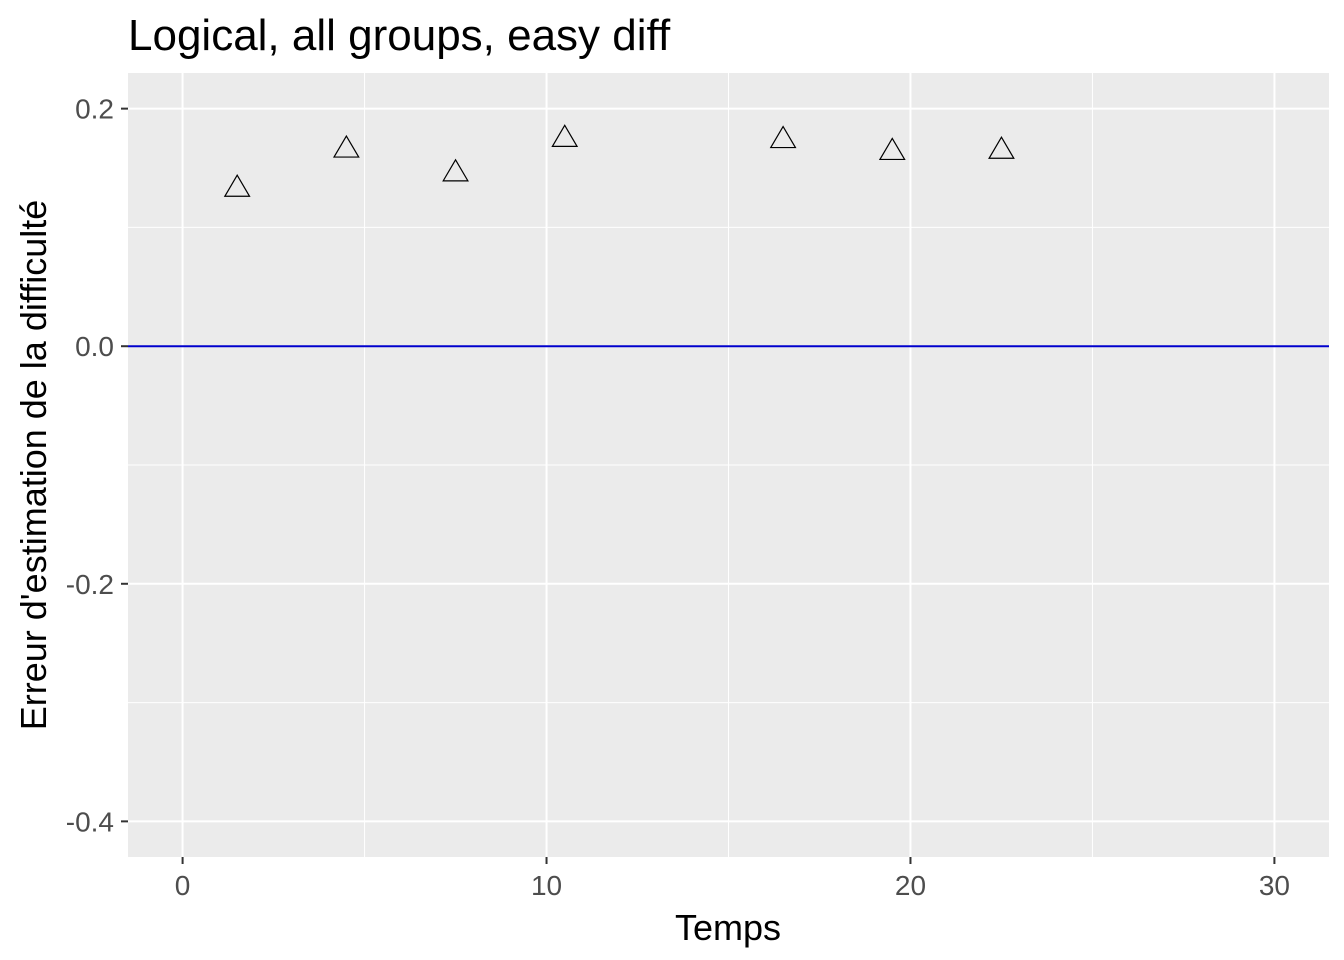  What do you see at coordinates (1274, 885) in the screenshot?
I see `x-tick-label: 30` at bounding box center [1274, 885].